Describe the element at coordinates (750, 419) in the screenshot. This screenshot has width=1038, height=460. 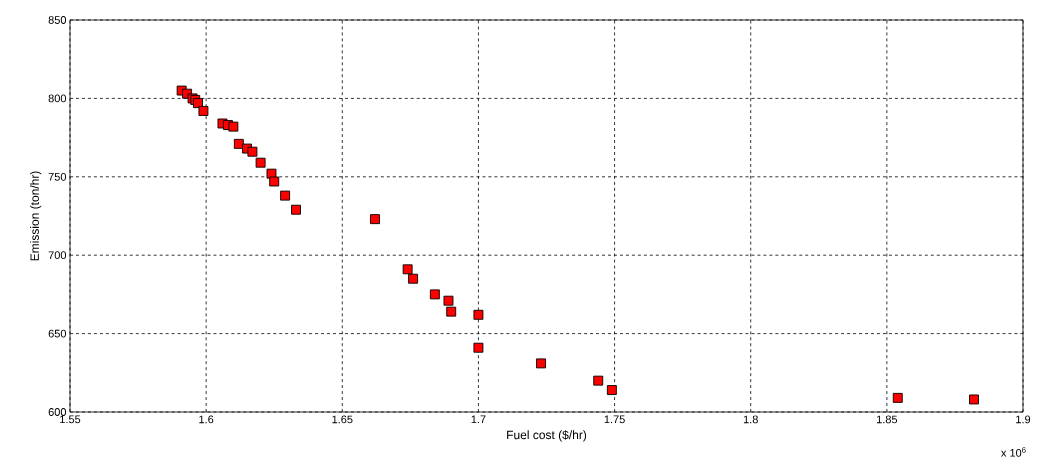
I see `x-tick-label: 1.8` at that location.